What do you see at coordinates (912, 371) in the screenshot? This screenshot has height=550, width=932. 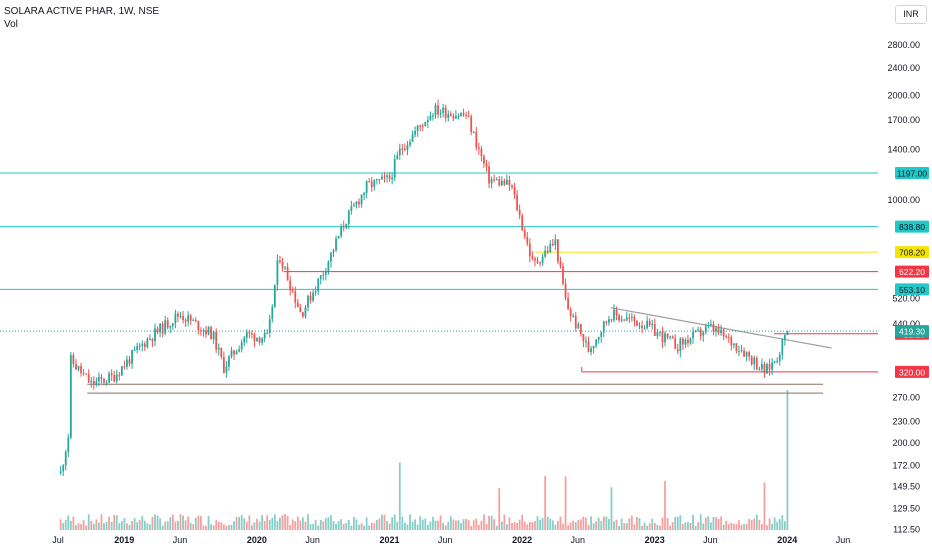 I see `level-label-bg` at bounding box center [912, 371].